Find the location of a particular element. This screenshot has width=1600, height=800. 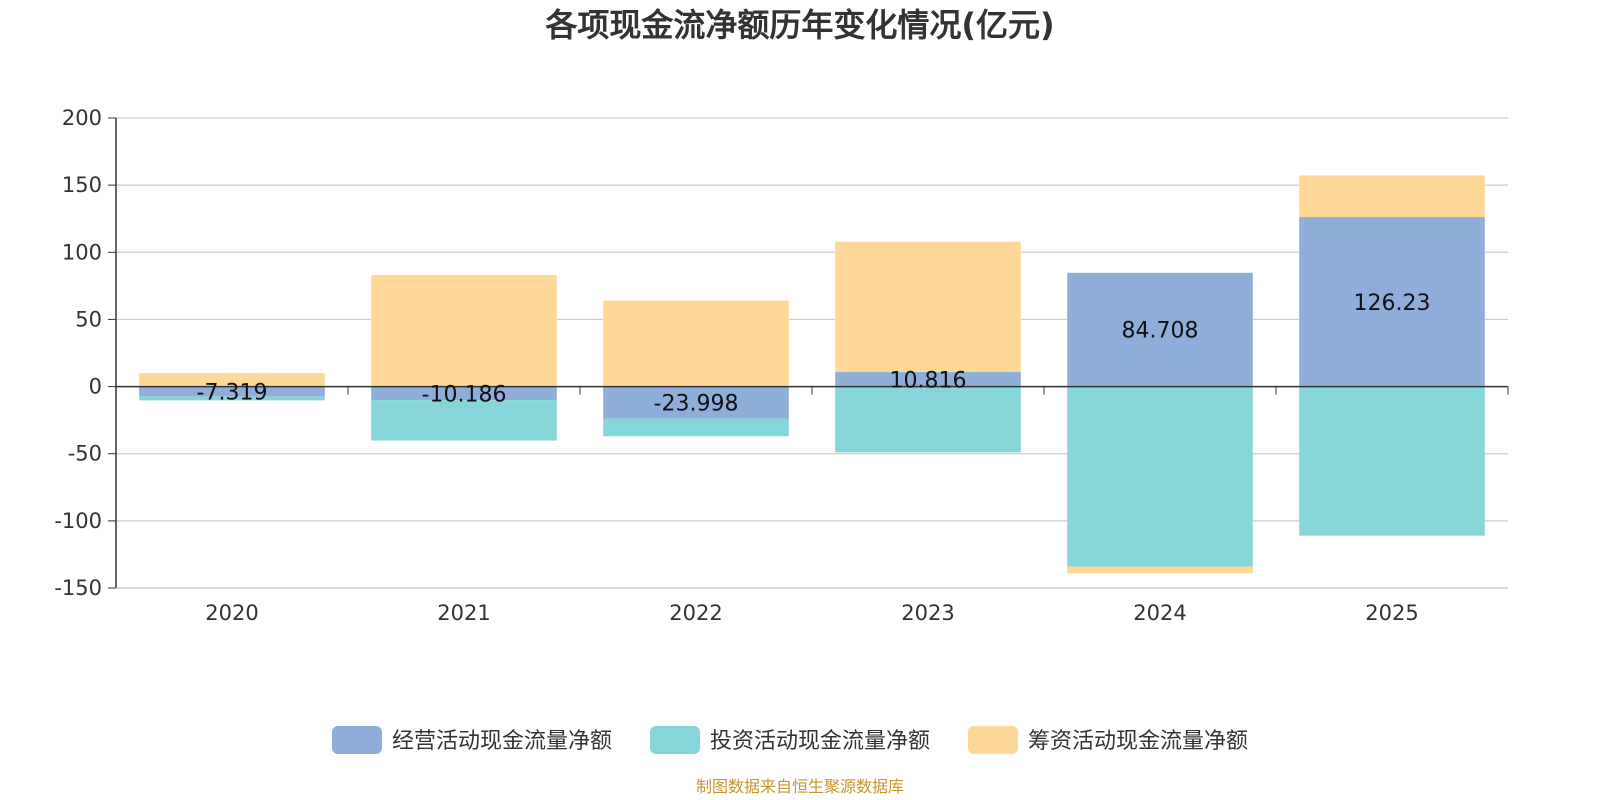

data-label-2021: -10.186 is located at coordinates (464, 394).